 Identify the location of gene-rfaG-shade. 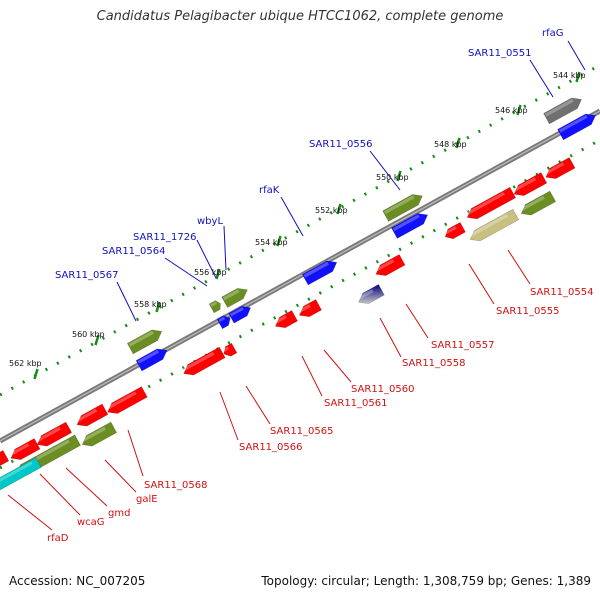
(573, 123).